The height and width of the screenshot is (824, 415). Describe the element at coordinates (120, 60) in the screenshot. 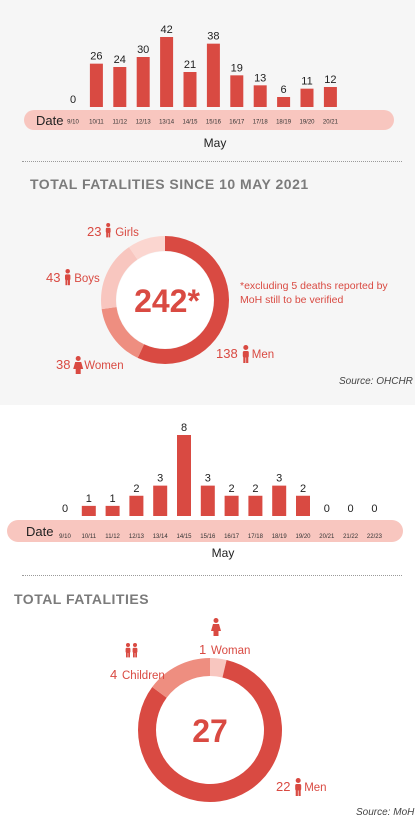

I see `bar-value-label: 24` at that location.